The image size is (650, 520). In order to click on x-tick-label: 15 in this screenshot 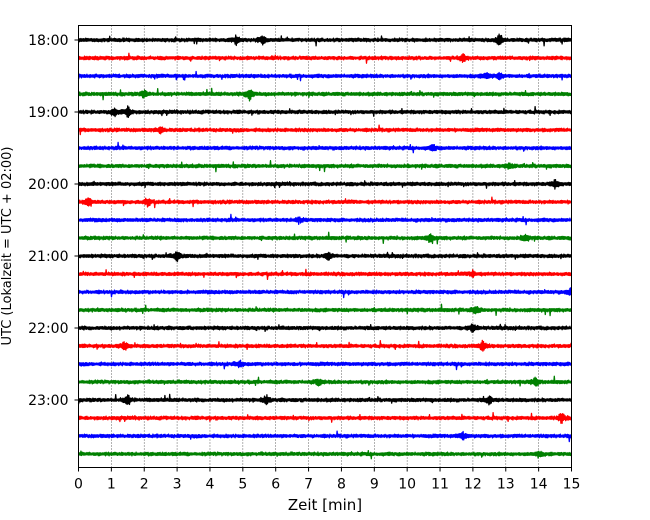, I will do `click(572, 485)`.